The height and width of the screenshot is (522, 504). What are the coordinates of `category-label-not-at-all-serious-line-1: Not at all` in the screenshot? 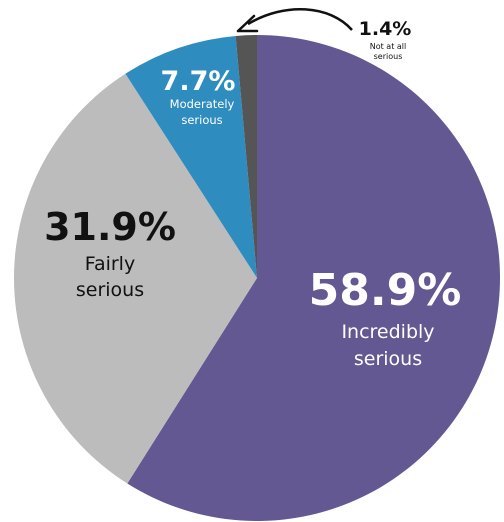 It's located at (388, 46).